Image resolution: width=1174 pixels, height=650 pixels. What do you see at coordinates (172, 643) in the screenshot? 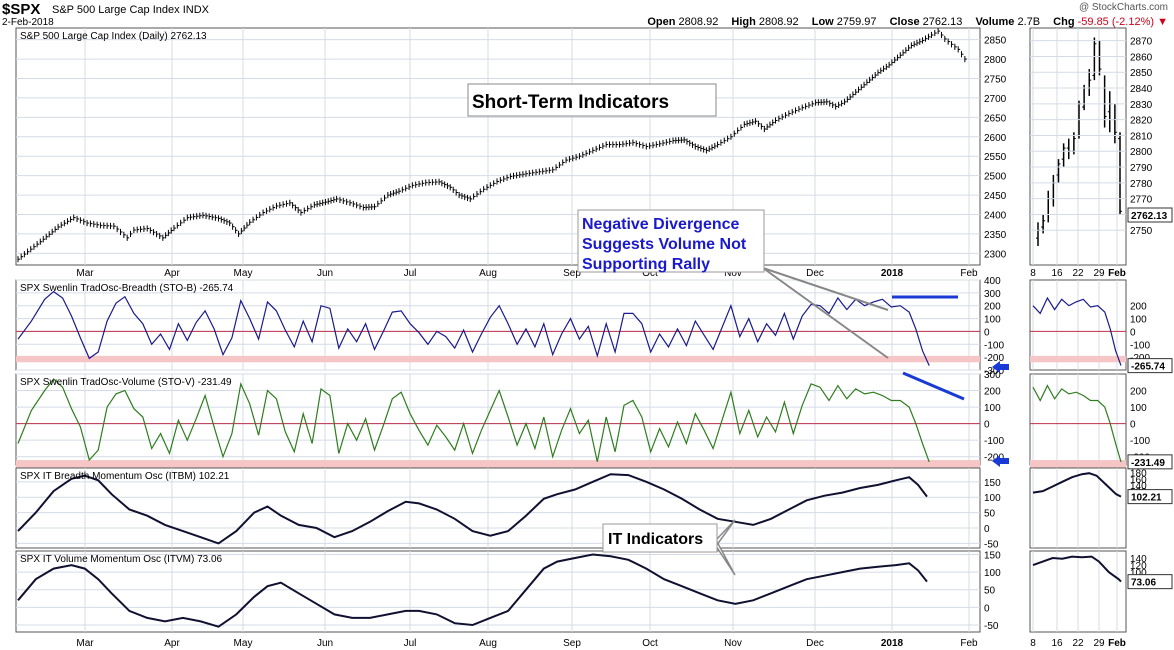
I see `x-tick-label-bottom: Apr` at bounding box center [172, 643].